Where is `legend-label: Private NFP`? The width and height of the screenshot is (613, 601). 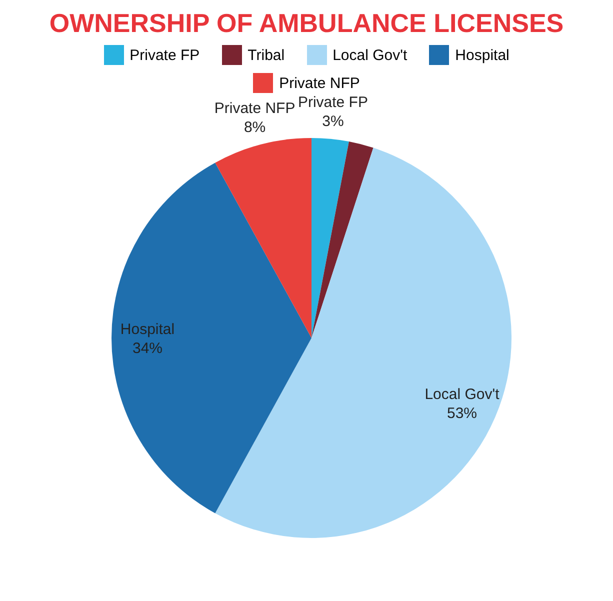 legend-label: Private NFP is located at coordinates (319, 83).